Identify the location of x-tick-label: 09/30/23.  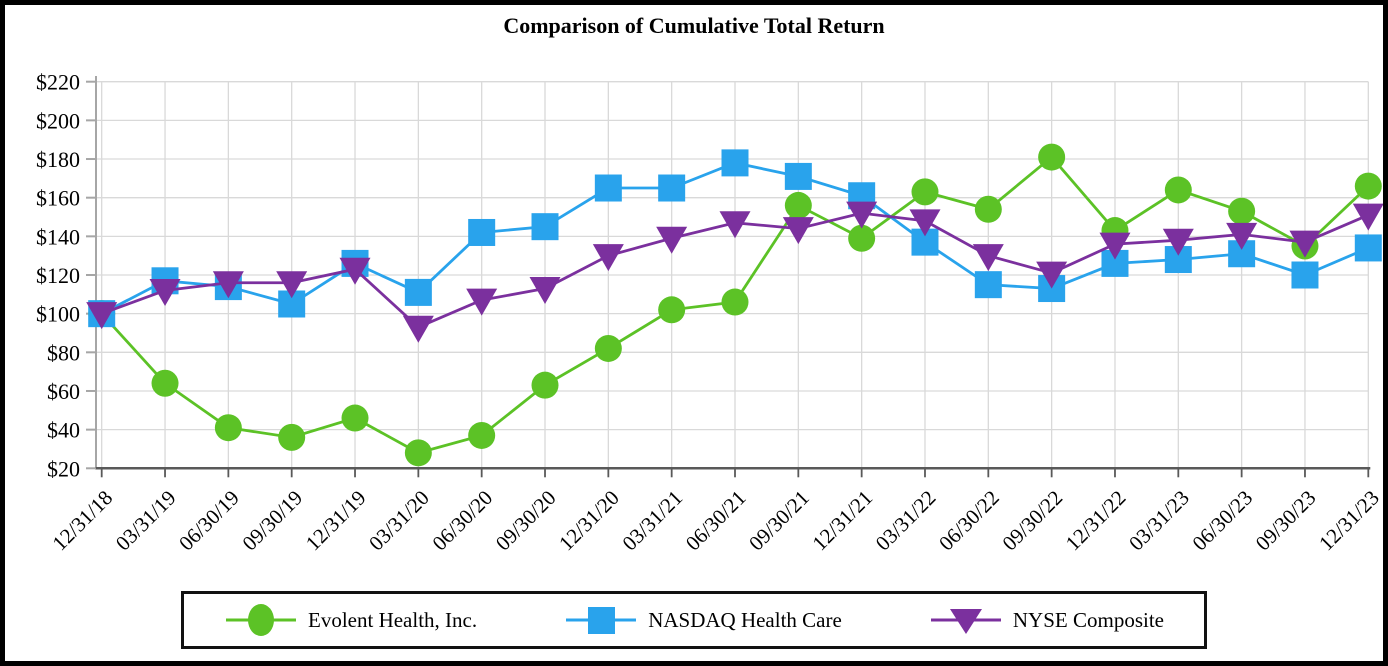
(1286, 521).